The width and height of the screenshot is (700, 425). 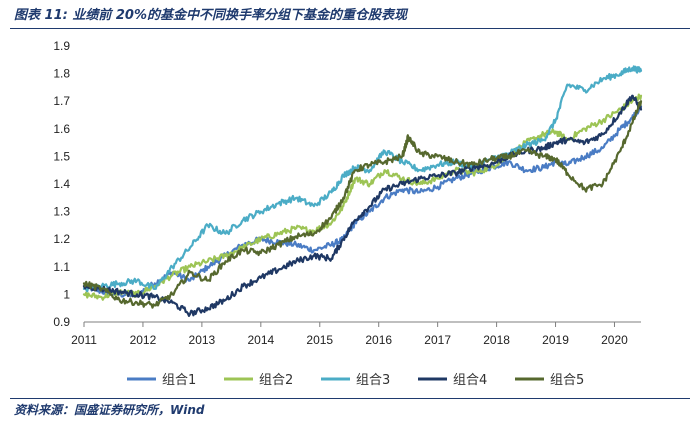 What do you see at coordinates (567, 380) in the screenshot?
I see `legend-label-5: 组合5` at bounding box center [567, 380].